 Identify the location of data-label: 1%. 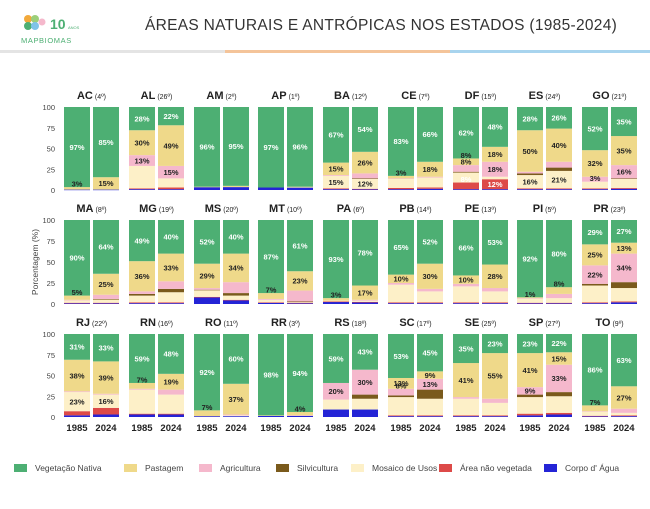
(530, 294).